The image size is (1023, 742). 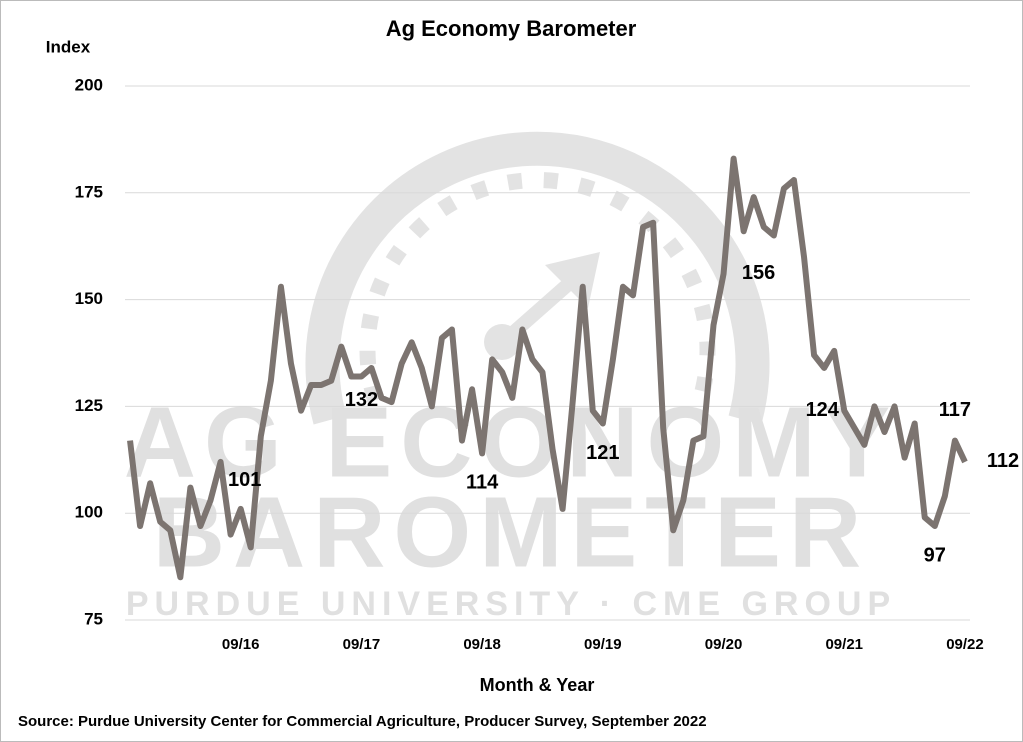 I want to click on data-label: 101, so click(x=244, y=480).